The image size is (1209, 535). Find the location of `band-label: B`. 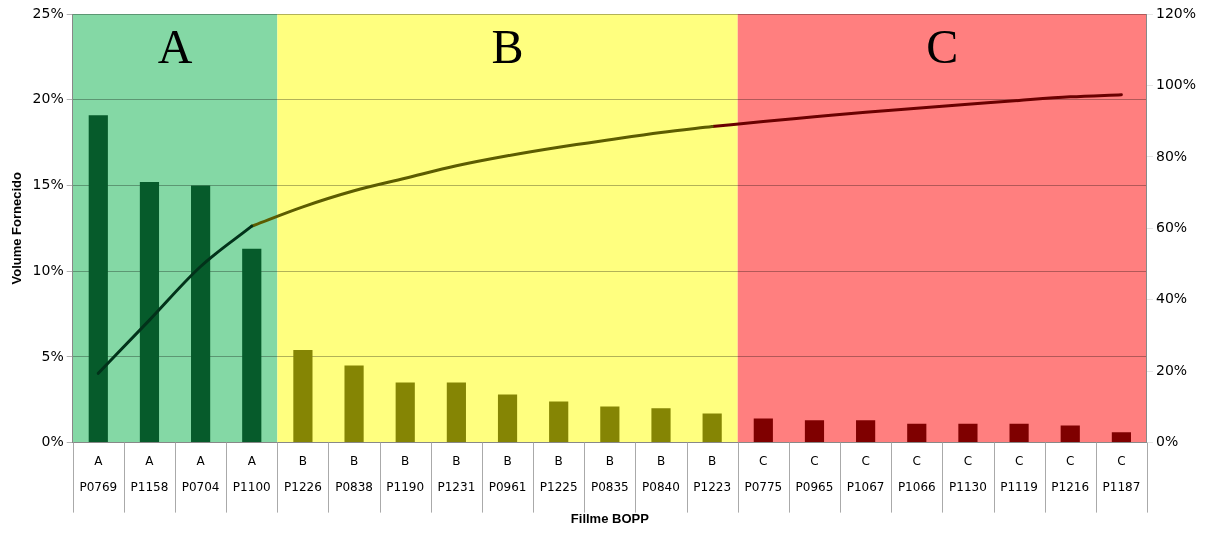

band-label: B is located at coordinates (507, 46).